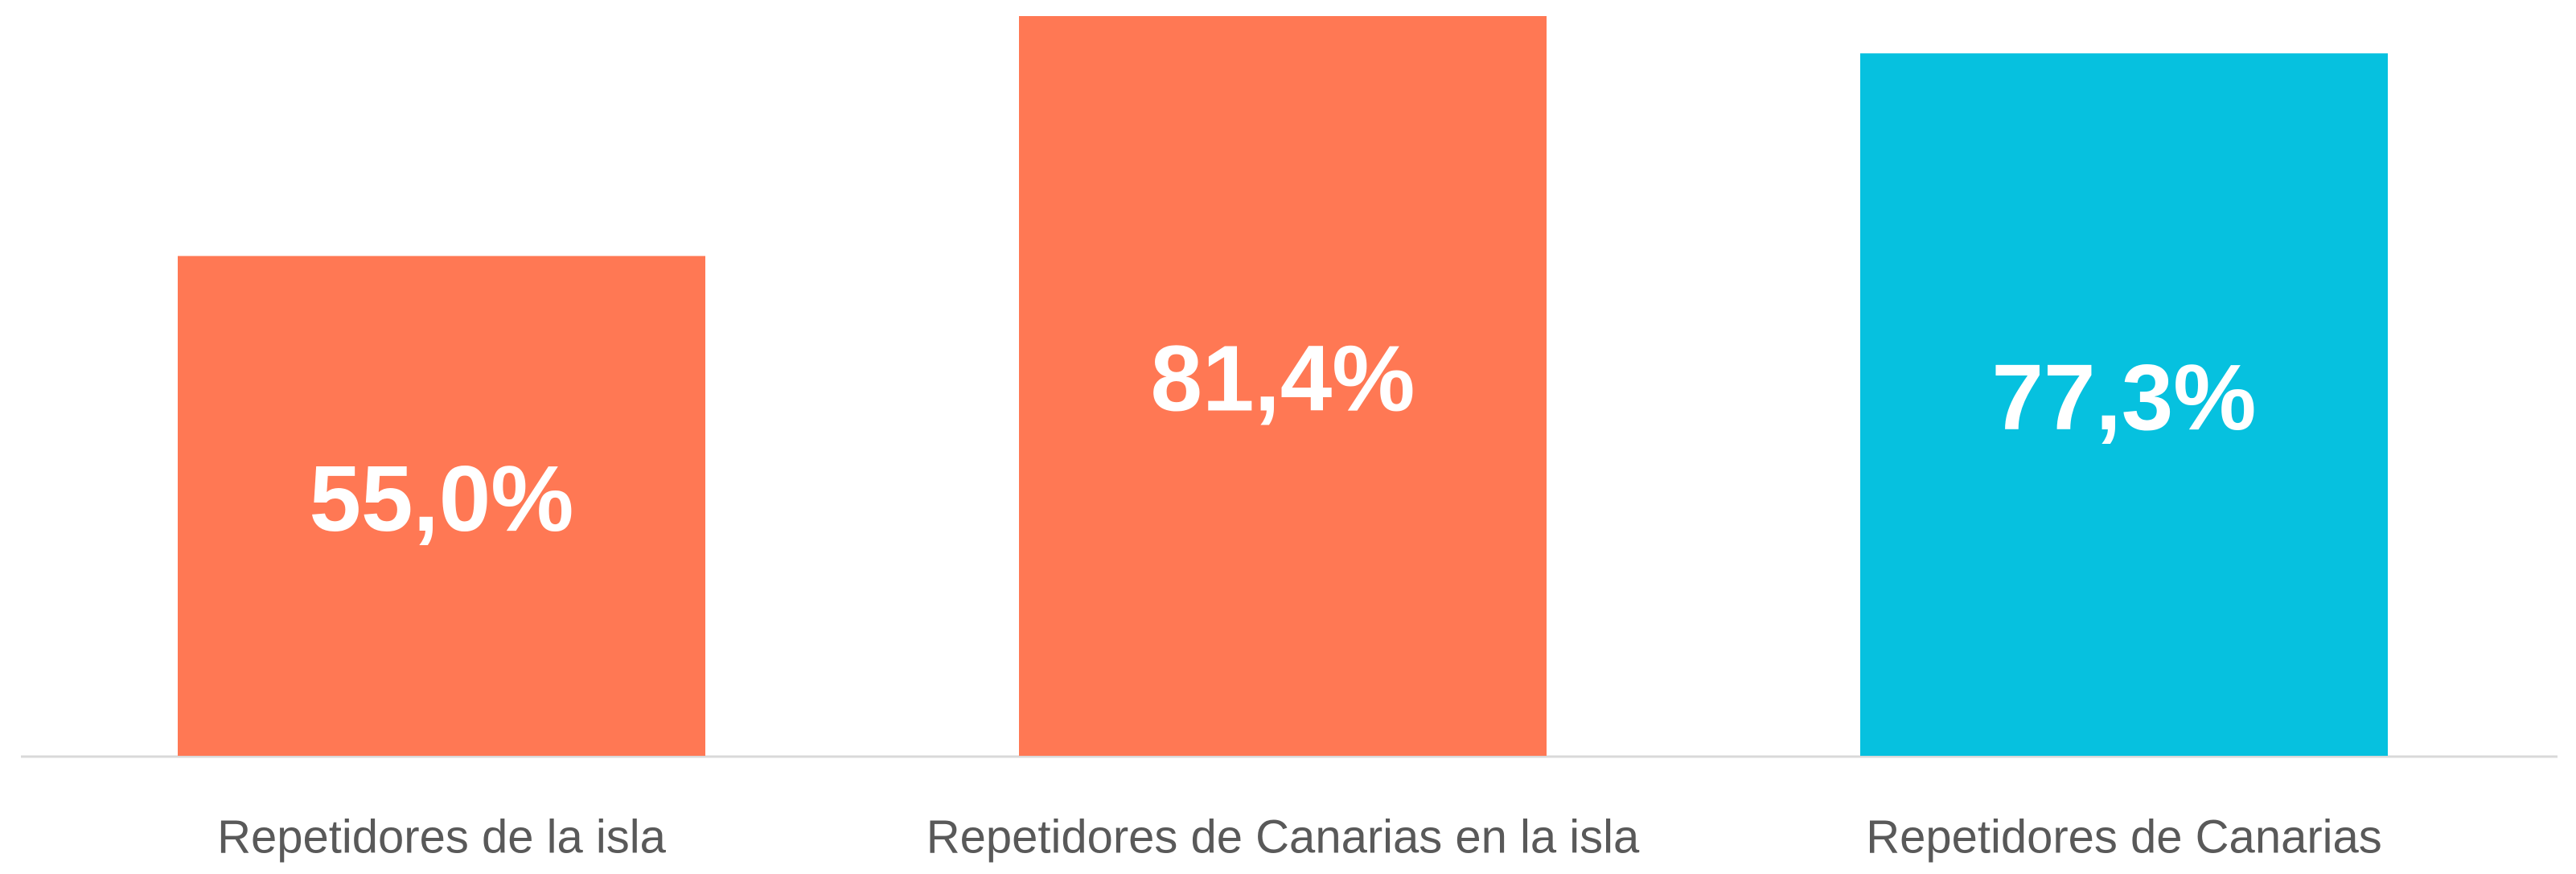 Image resolution: width=2576 pixels, height=874 pixels. What do you see at coordinates (2124, 836) in the screenshot?
I see `x-tick-label: Repetidores de Canarias` at bounding box center [2124, 836].